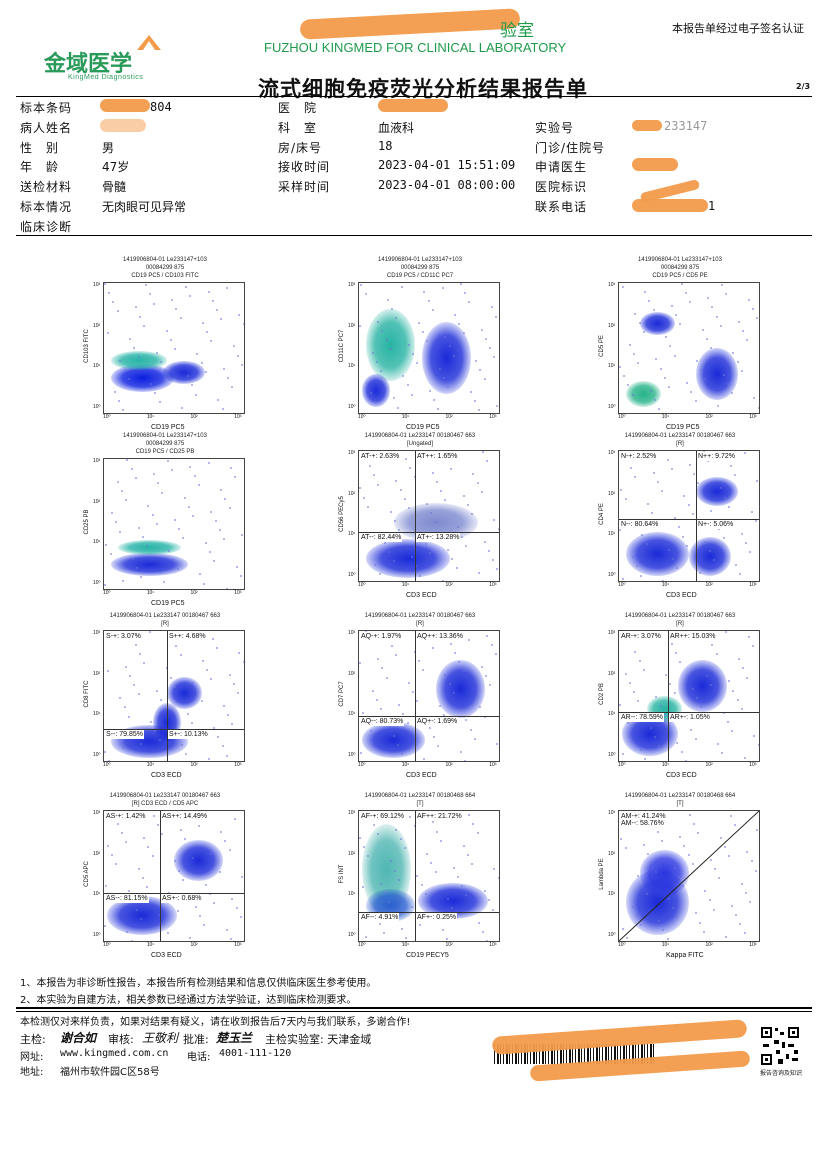 Image resolution: width=828 pixels, height=1167 pixels. Describe the element at coordinates (717, 491) in the screenshot. I see `cell-population` at that location.